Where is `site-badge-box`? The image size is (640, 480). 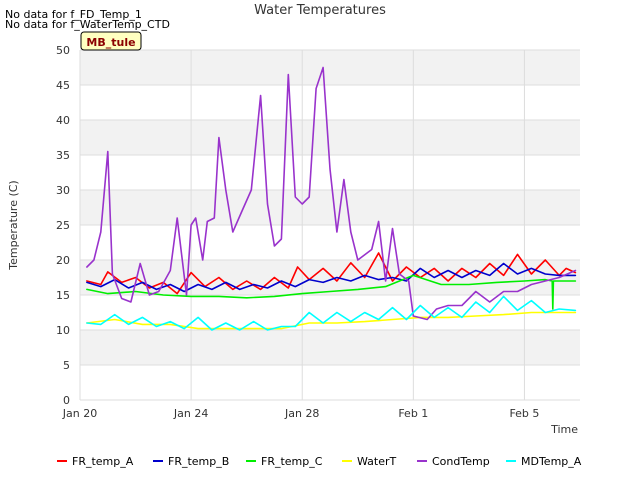
site-badge-box is located at coordinates (111, 41).